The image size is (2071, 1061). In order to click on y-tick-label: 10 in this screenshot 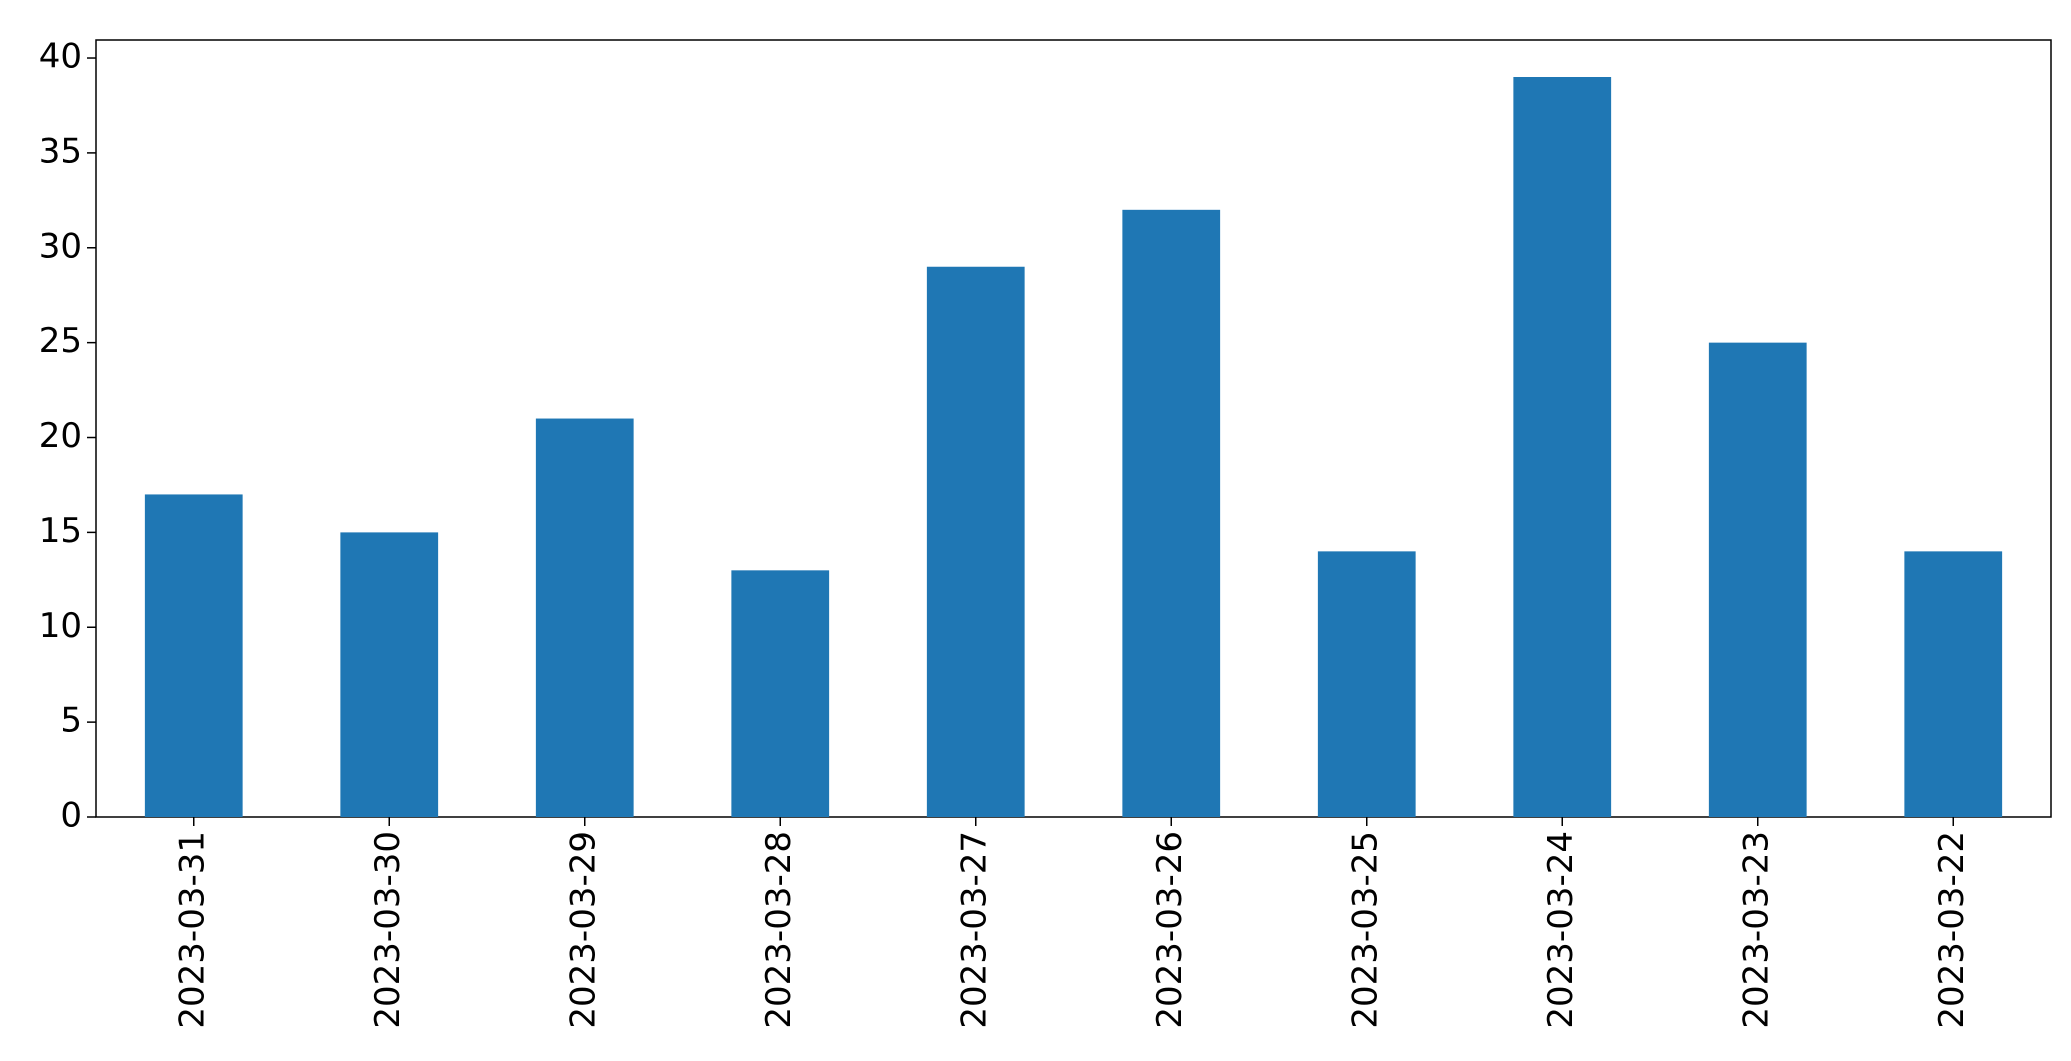, I will do `click(60, 626)`.